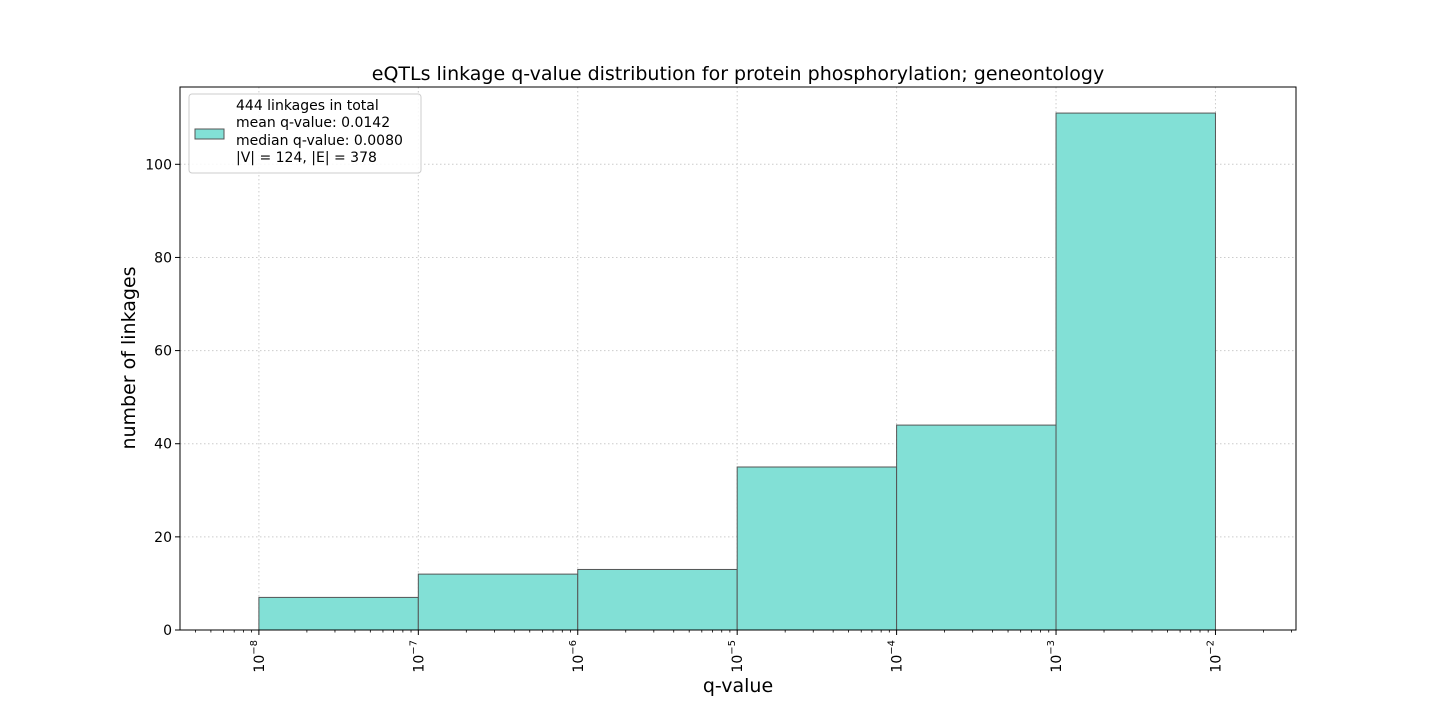 This screenshot has height=720, width=1440. I want to click on y-axis-label: number of linkages, so click(129, 357).